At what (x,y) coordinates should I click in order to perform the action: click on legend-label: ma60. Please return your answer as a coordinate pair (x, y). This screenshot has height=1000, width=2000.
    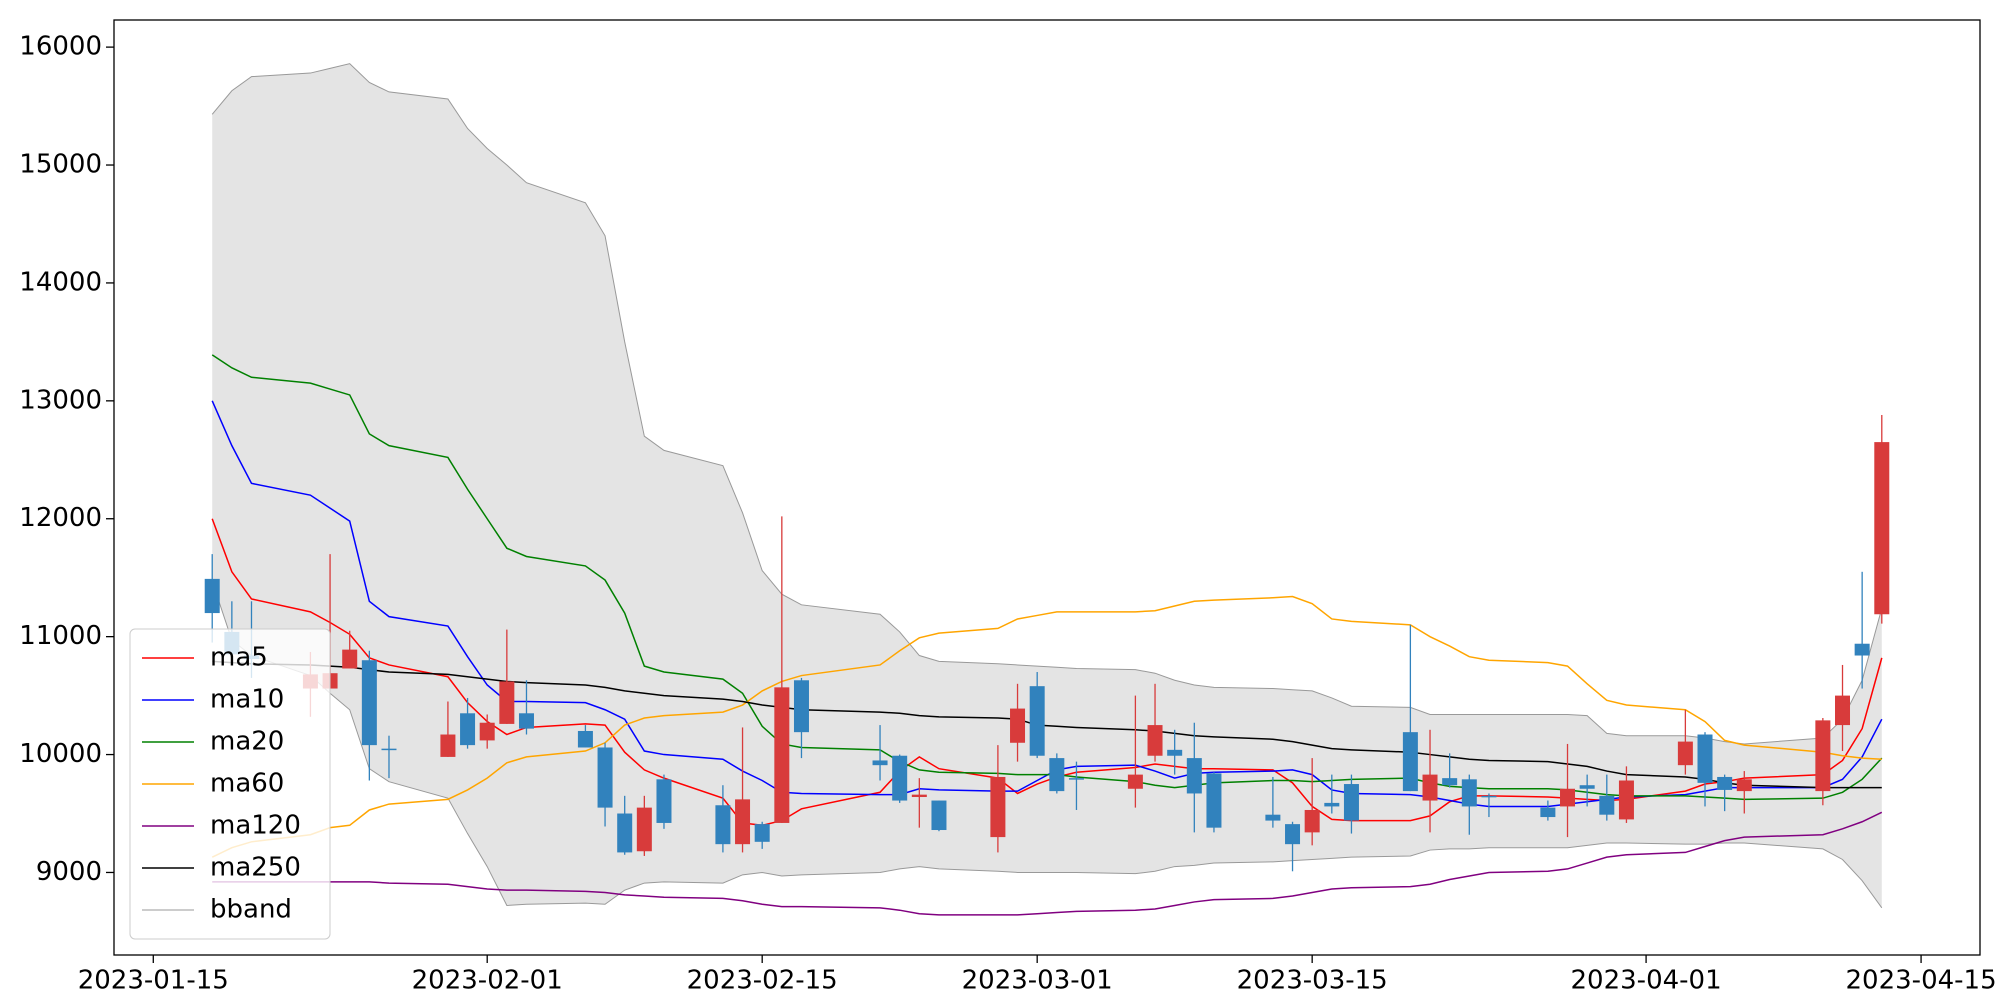
    Looking at the image, I should click on (247, 784).